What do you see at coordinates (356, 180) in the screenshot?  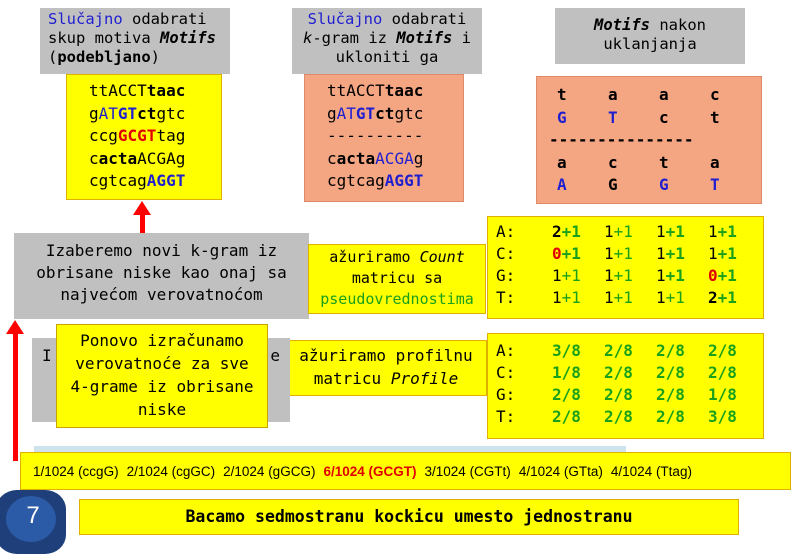 I see `motif-removed-segment: cgtcag` at bounding box center [356, 180].